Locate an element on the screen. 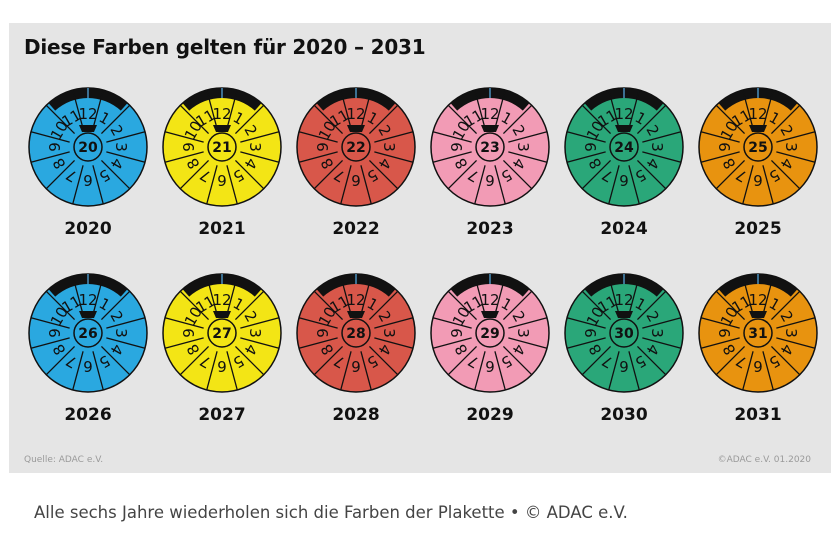  sticker-year-number: 31 is located at coordinates (757, 334).